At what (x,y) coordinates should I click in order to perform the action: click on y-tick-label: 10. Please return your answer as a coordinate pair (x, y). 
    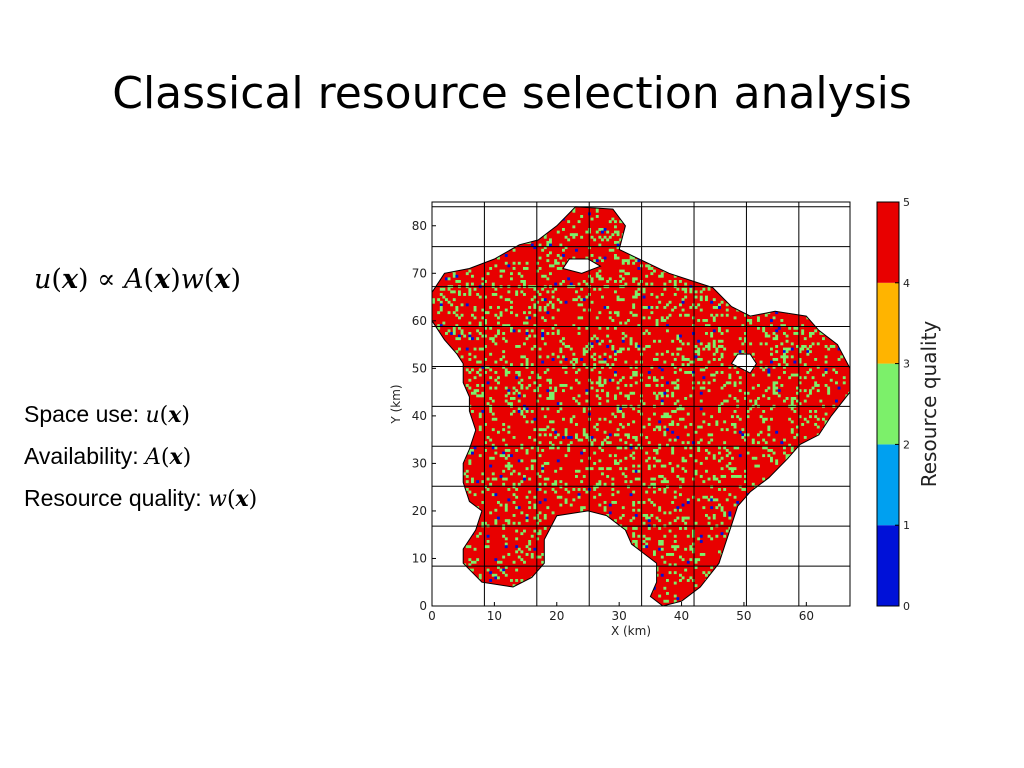
    Looking at the image, I should click on (419, 558).